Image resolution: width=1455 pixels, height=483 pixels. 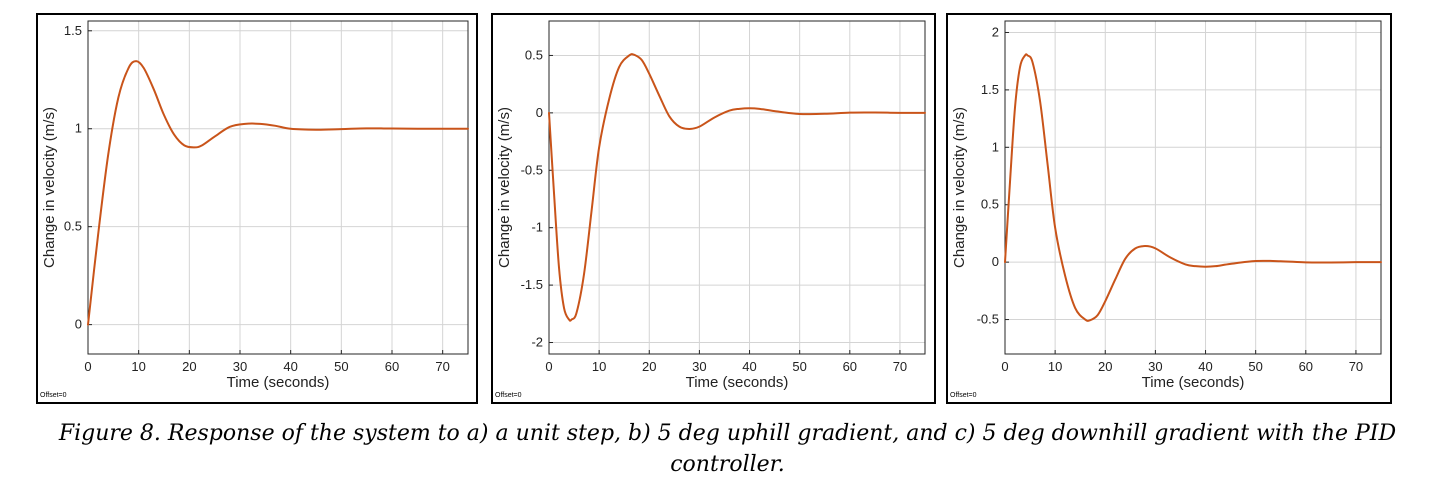 What do you see at coordinates (537, 342) in the screenshot?
I see `y-tick-label: -2` at bounding box center [537, 342].